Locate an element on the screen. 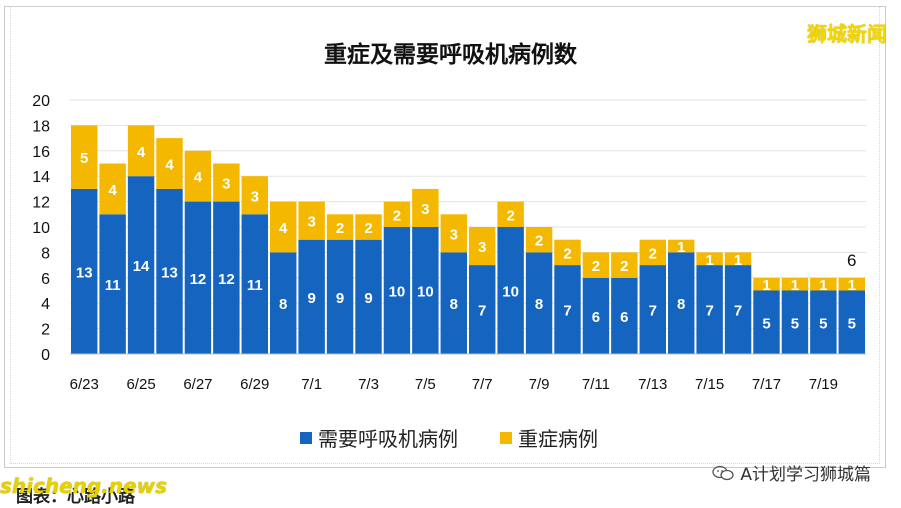  data-label-resp: 14 is located at coordinates (141, 266).